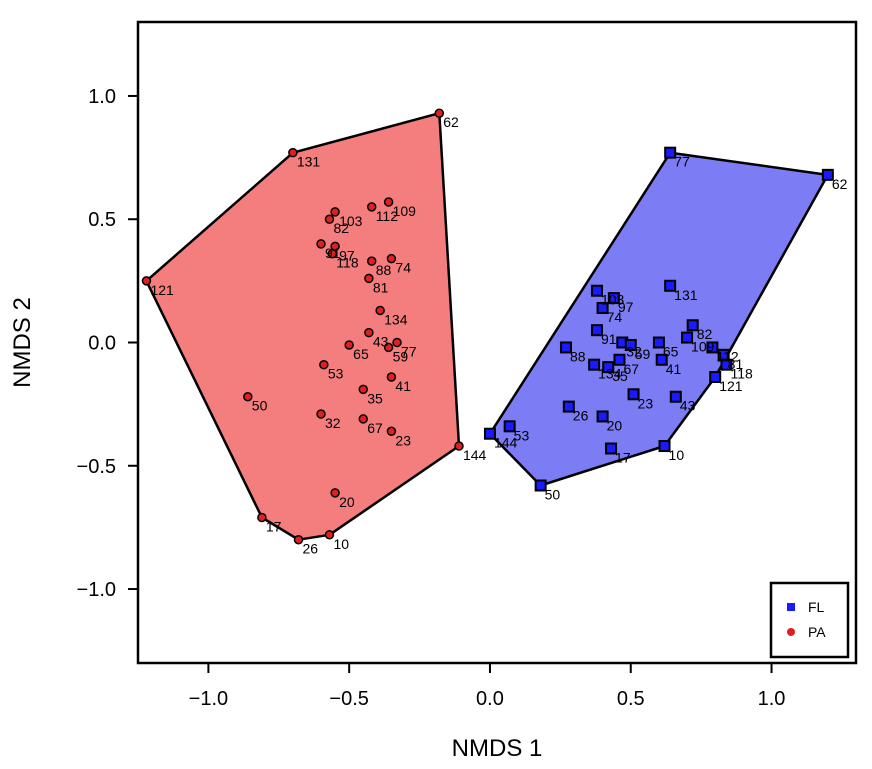 This screenshot has height=769, width=872. What do you see at coordinates (341, 544) in the screenshot?
I see `point-label-pa-10: 10` at bounding box center [341, 544].